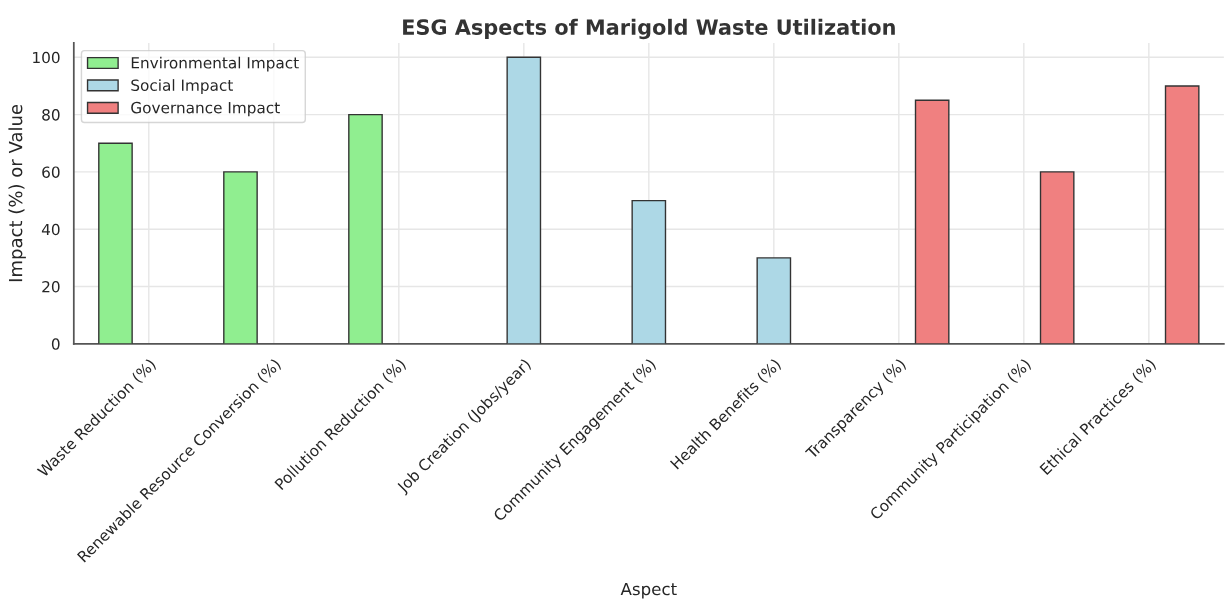 Image resolution: width=1230 pixels, height=614 pixels. I want to click on legend-label: Governance Impact, so click(205, 109).